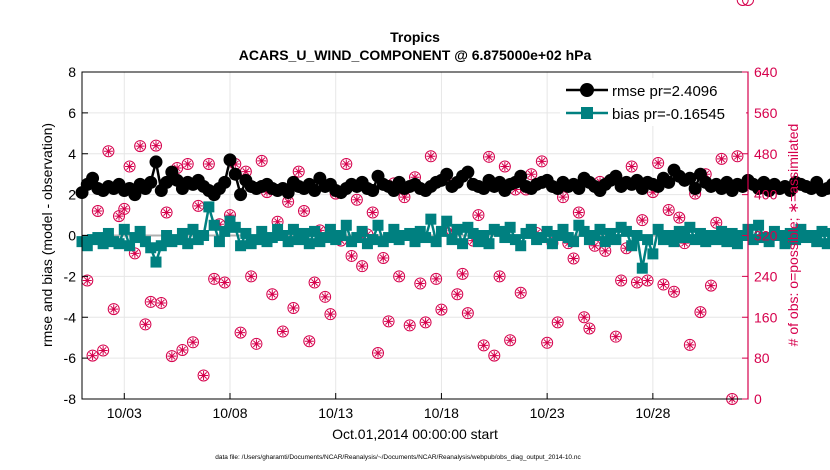 Image resolution: width=830 pixels, height=470 pixels. What do you see at coordinates (758, 399) in the screenshot?
I see `right-tick-label: 0` at bounding box center [758, 399].